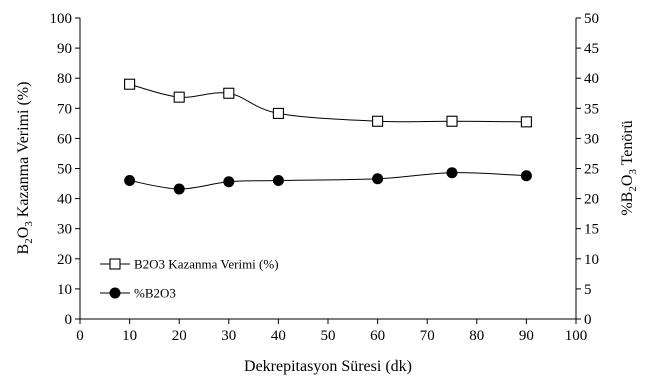 The image size is (648, 379). I want to click on y-left-tick-label: 10, so click(64, 290).